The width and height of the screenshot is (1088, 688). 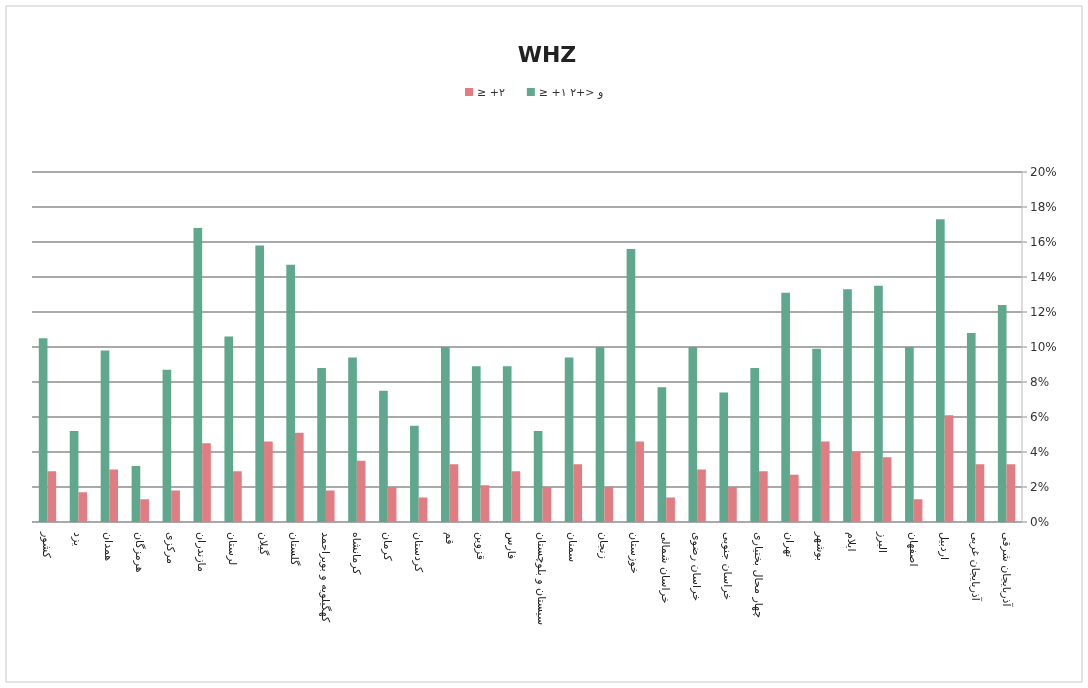 I want to click on x-tick-label: اصفهان, so click(x=913, y=549).